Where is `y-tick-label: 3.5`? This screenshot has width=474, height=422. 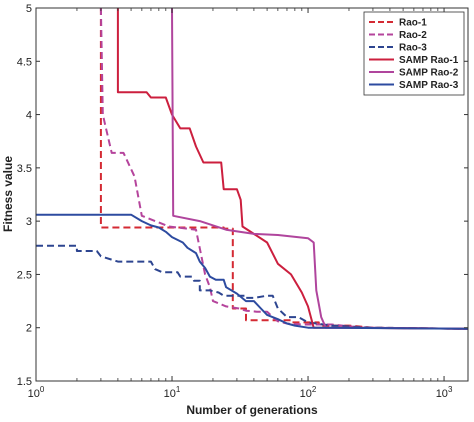 y-tick-label: 3.5 is located at coordinates (24, 169).